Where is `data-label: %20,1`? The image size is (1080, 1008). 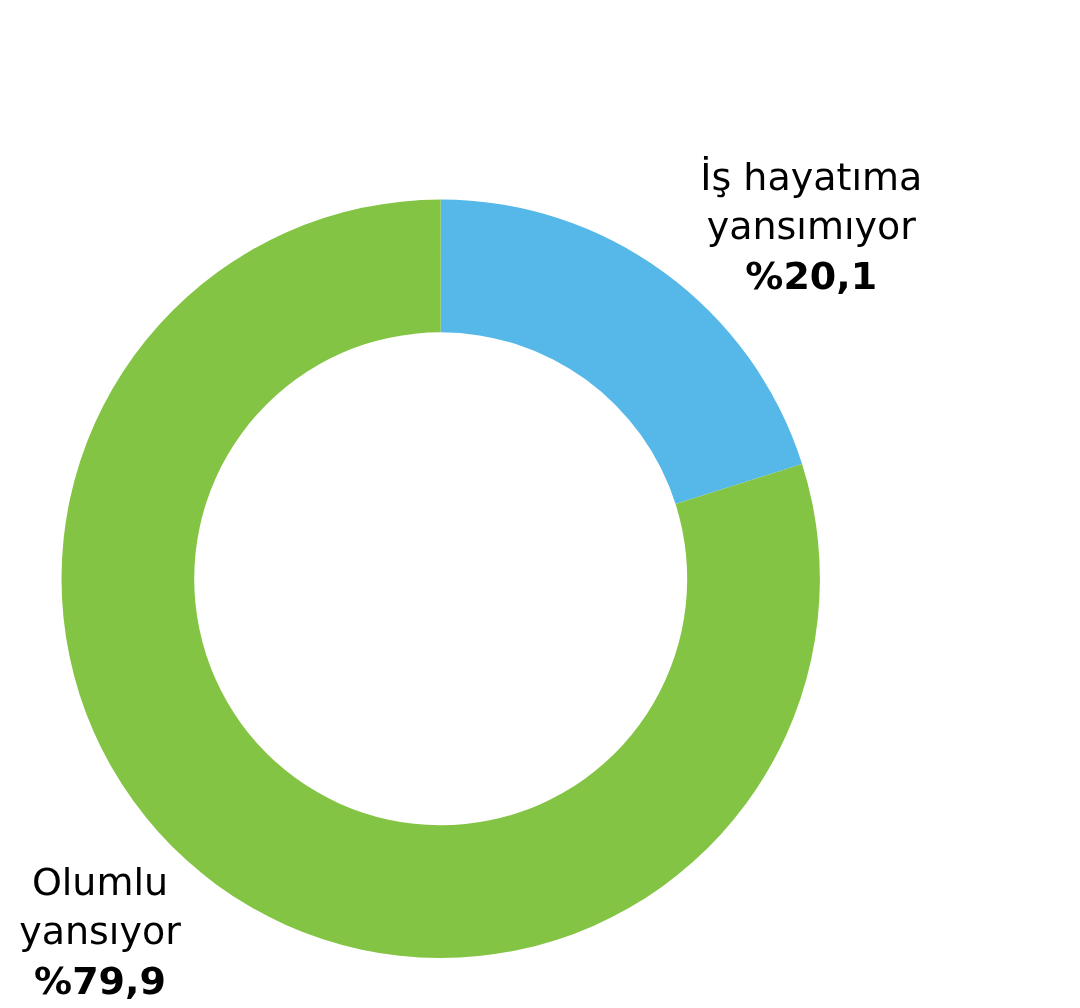 data-label: %20,1 is located at coordinates (811, 275).